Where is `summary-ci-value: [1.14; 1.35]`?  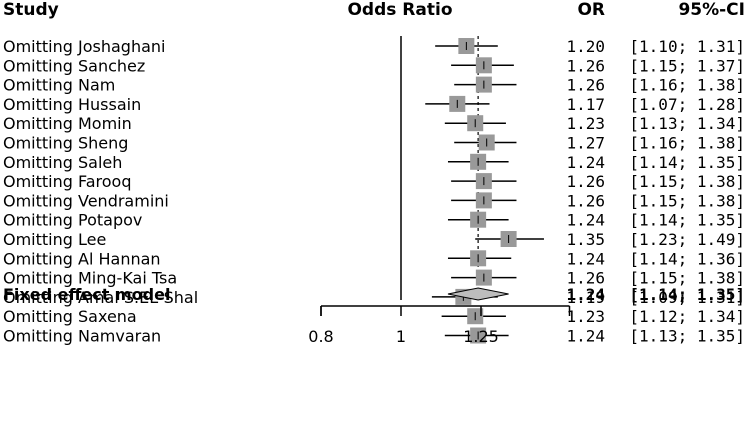 summary-ci-value: [1.14; 1.35] is located at coordinates (687, 294).